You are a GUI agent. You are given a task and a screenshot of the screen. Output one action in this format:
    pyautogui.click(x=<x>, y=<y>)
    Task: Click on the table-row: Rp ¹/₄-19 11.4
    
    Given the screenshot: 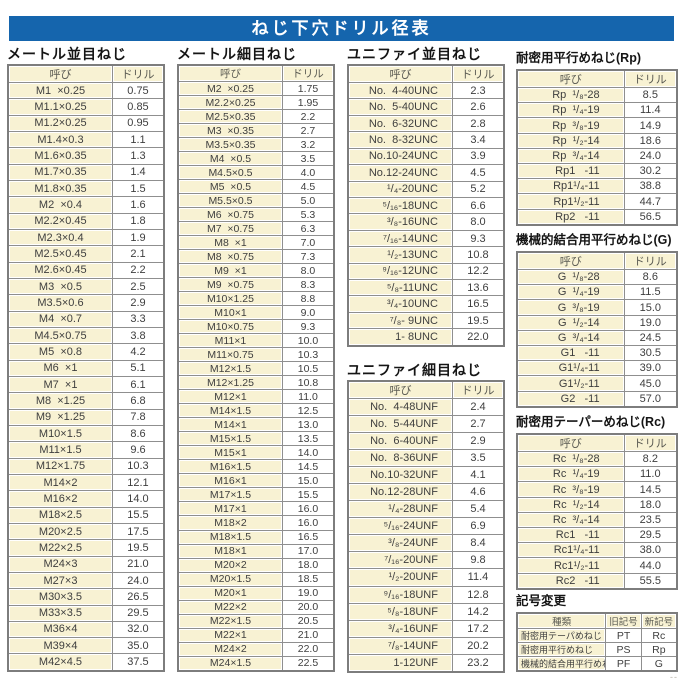 What is the action you would take?
    pyautogui.click(x=597, y=110)
    